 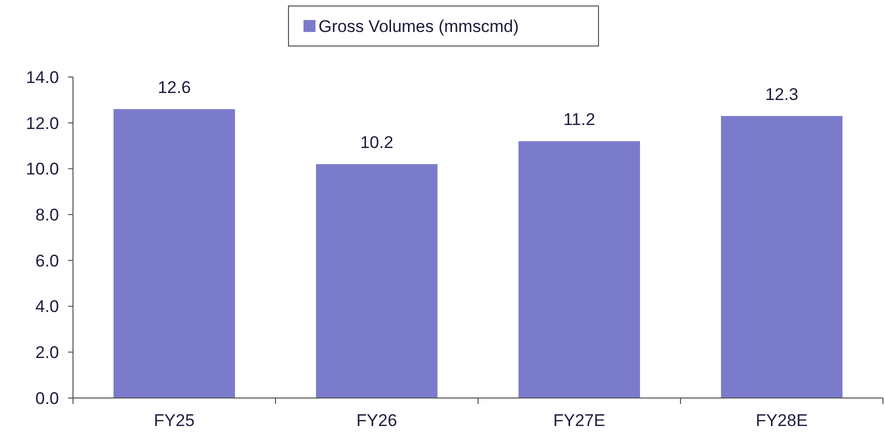 I want to click on data-label: 11.2, so click(x=579, y=120).